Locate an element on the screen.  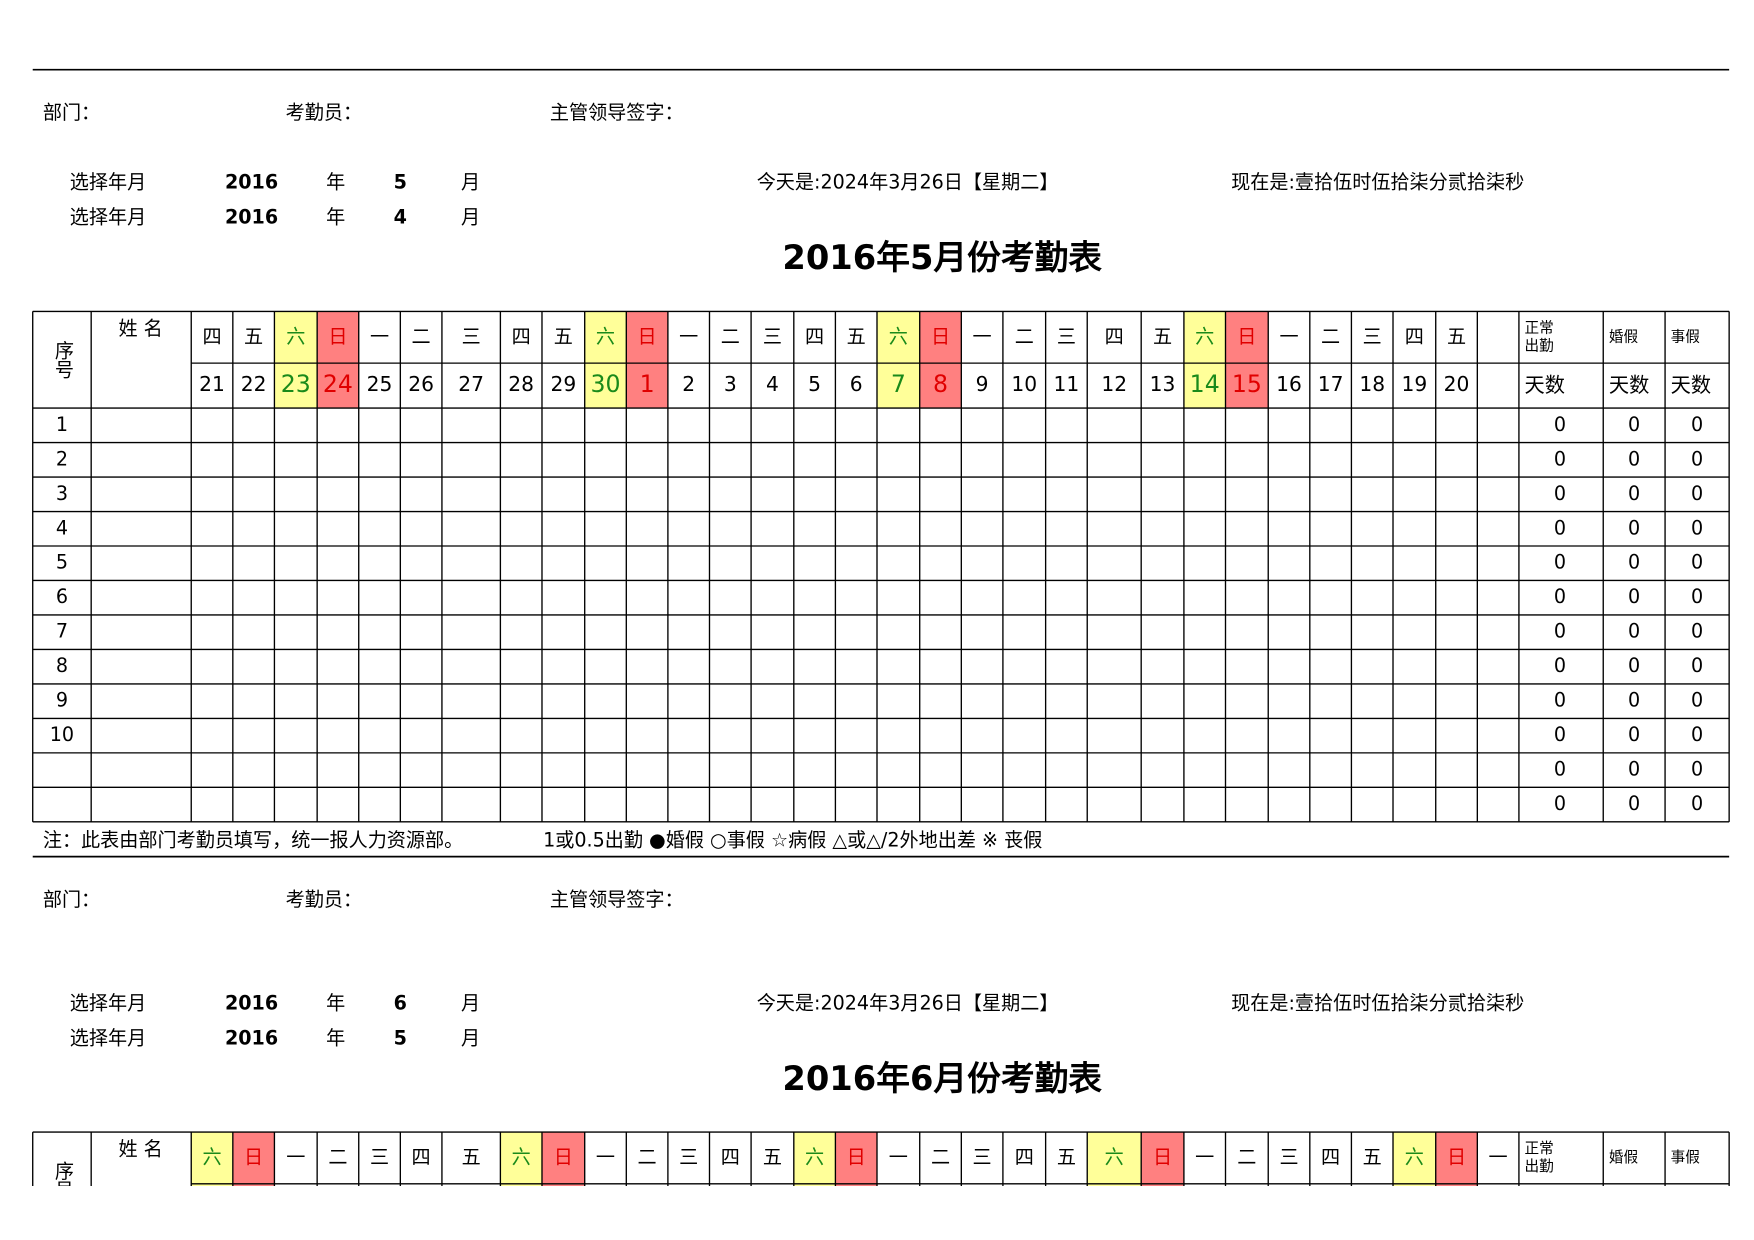
row-no: 7 is located at coordinates (62, 631).